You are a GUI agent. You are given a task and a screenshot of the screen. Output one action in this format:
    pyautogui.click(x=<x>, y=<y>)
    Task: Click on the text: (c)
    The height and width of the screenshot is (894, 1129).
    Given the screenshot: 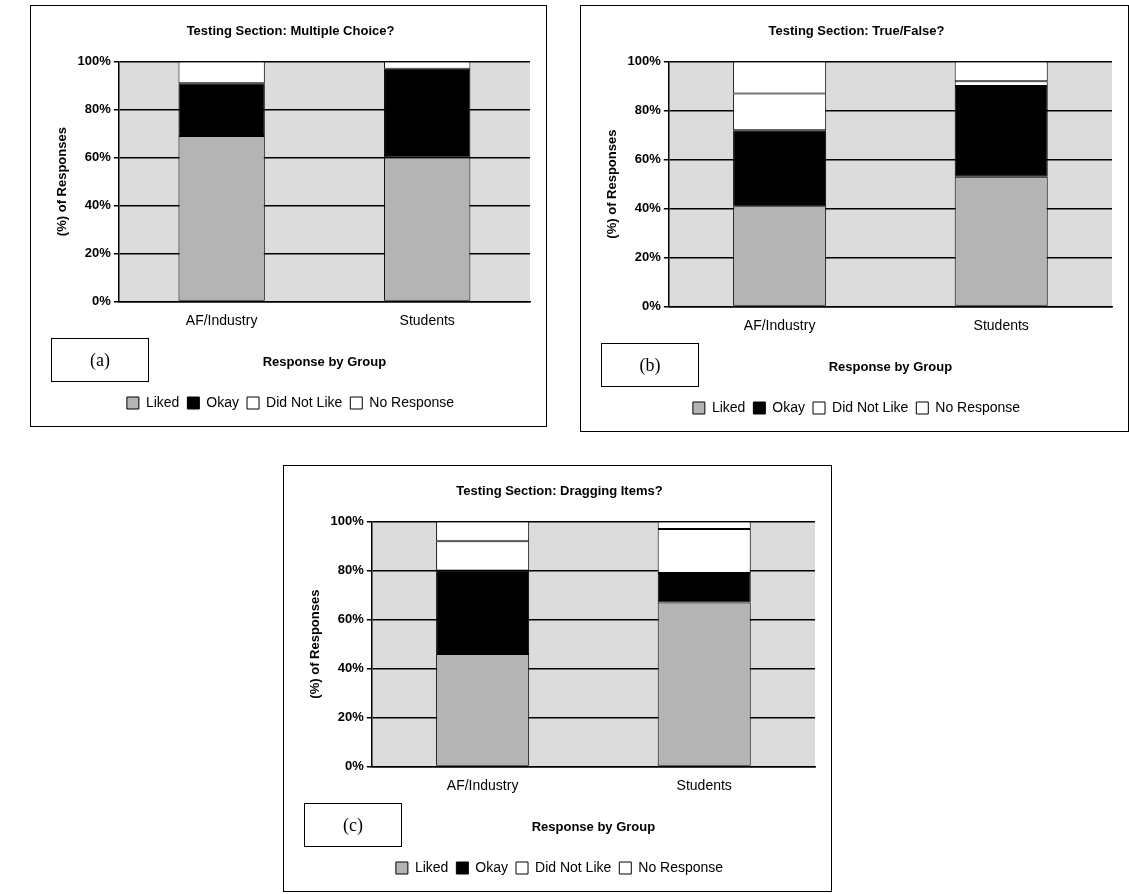 What is the action you would take?
    pyautogui.click(x=353, y=825)
    